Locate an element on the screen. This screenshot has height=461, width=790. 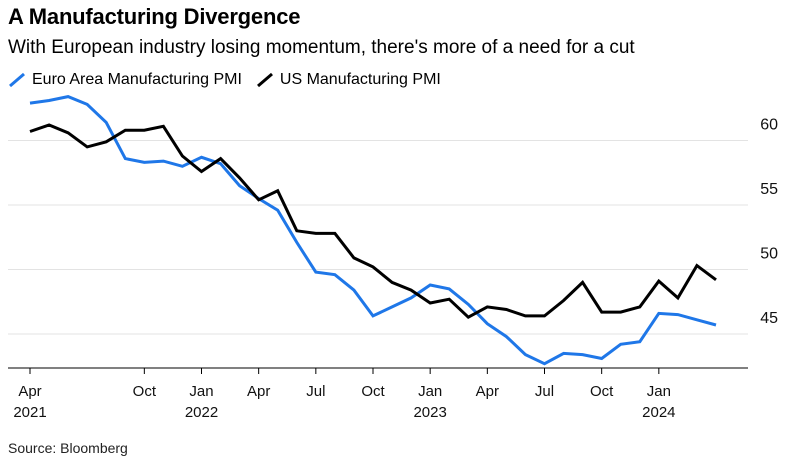
legend-label-us: US Manufacturing PMI is located at coordinates (360, 79).